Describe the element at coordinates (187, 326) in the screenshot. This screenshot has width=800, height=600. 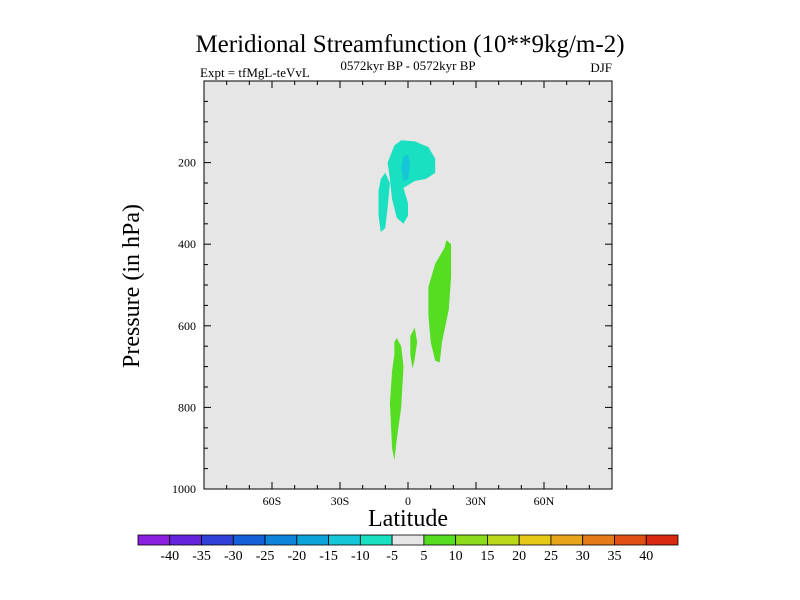
I see `y-tick-label: 600` at that location.